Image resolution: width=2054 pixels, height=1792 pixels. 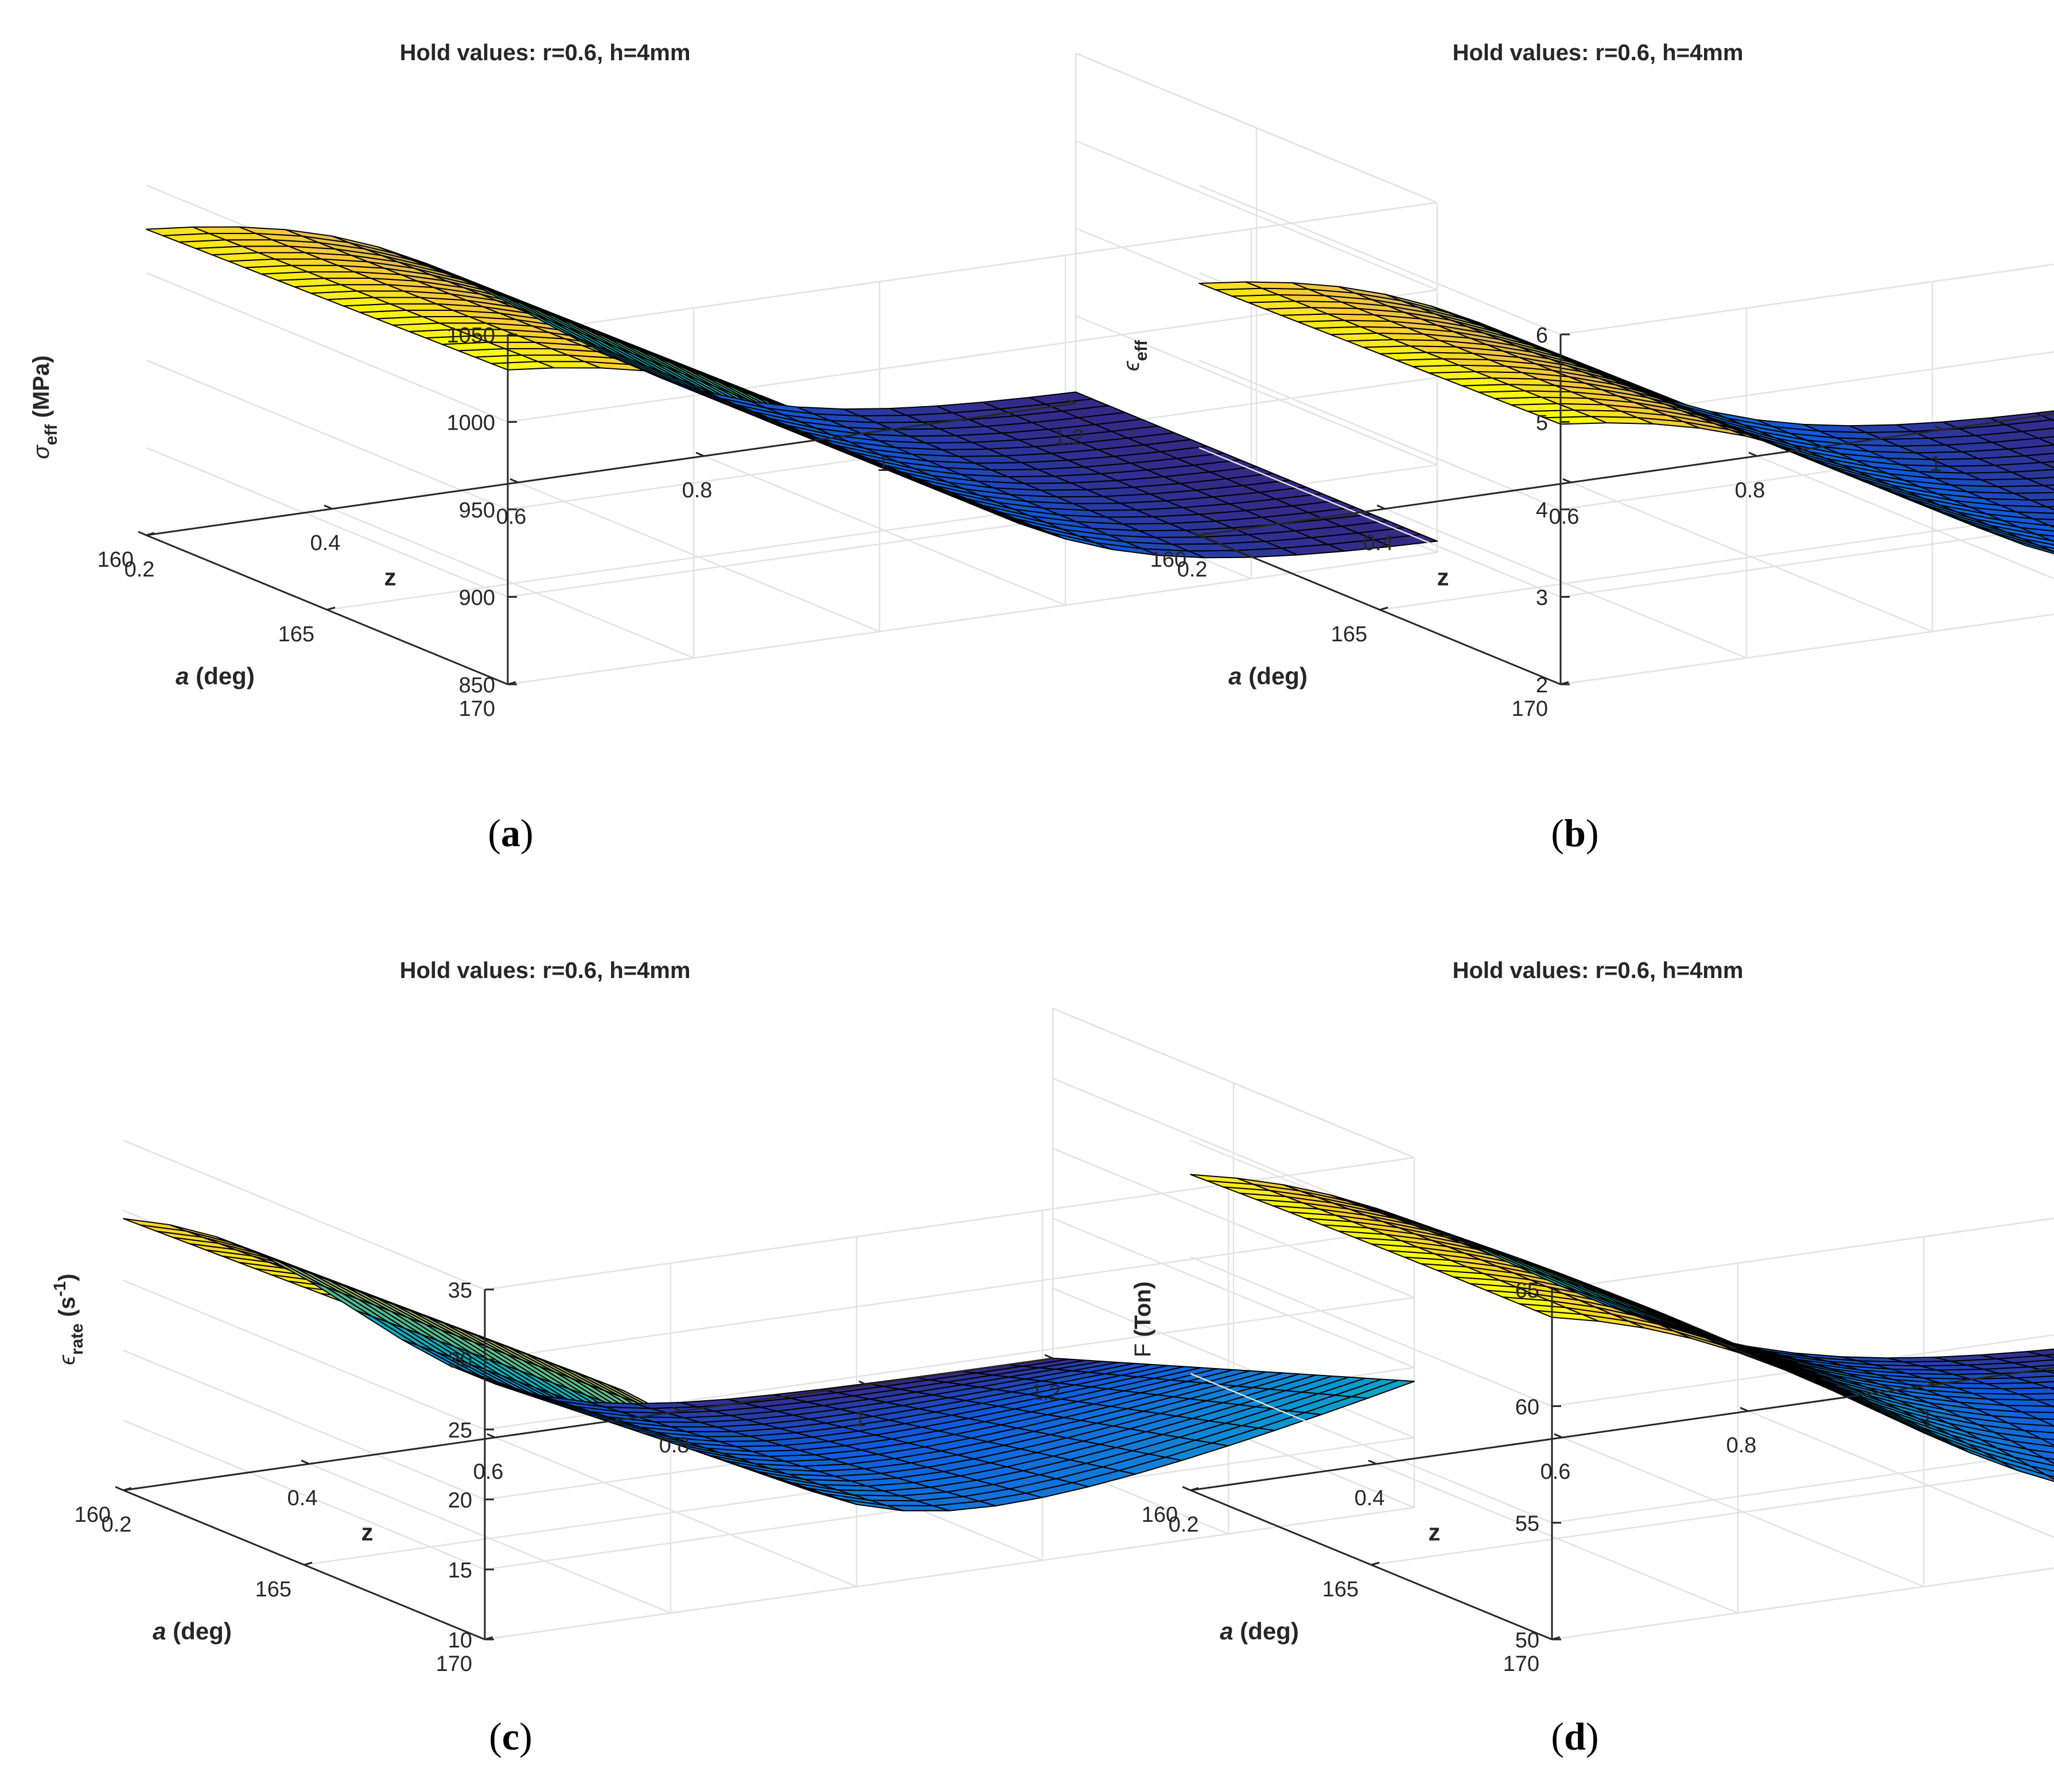 What do you see at coordinates (477, 709) in the screenshot?
I see `a-tick-label: 170` at bounding box center [477, 709].